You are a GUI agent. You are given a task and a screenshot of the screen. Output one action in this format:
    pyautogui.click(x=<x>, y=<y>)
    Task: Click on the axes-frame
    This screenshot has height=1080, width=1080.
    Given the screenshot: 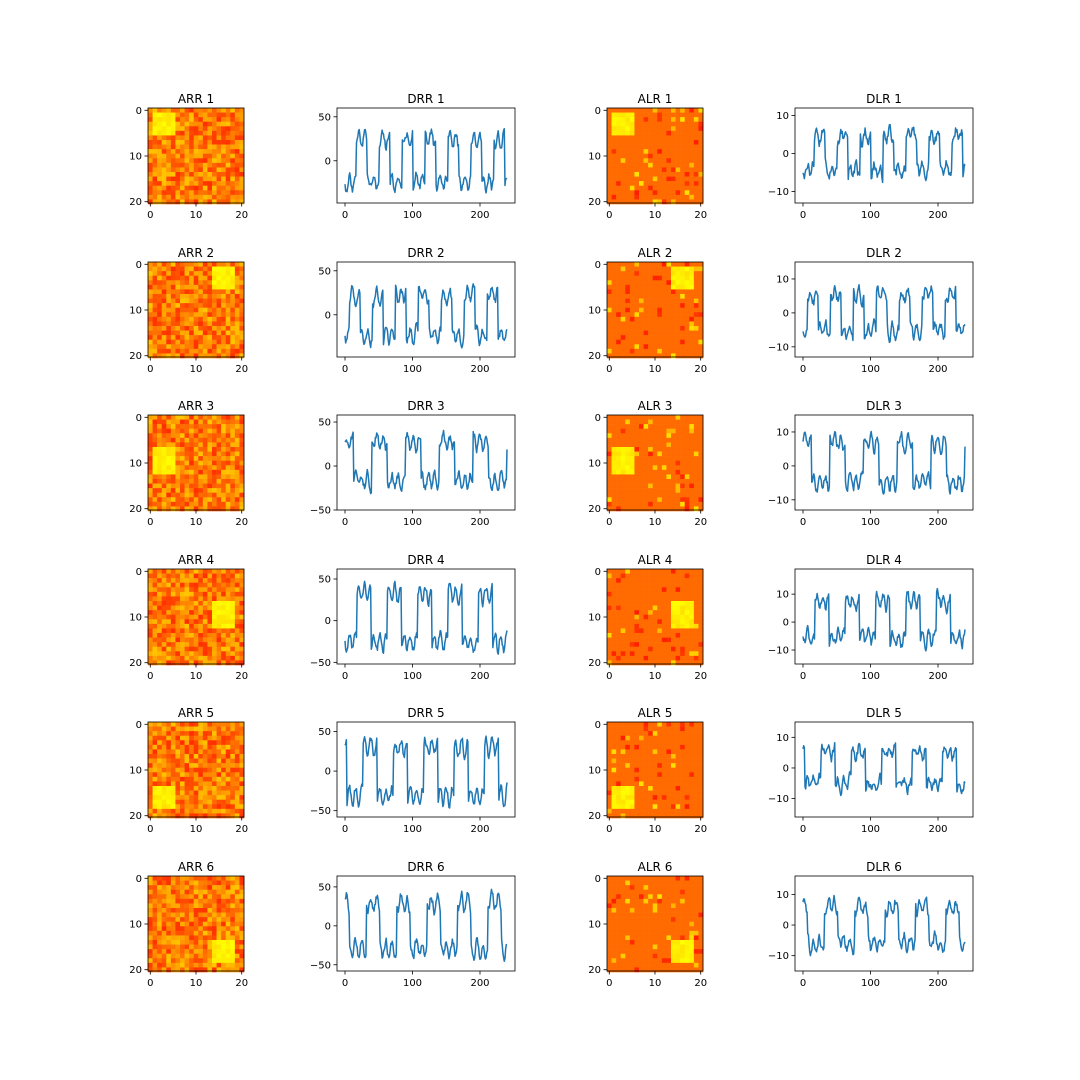 What is the action you would take?
    pyautogui.click(x=884, y=462)
    